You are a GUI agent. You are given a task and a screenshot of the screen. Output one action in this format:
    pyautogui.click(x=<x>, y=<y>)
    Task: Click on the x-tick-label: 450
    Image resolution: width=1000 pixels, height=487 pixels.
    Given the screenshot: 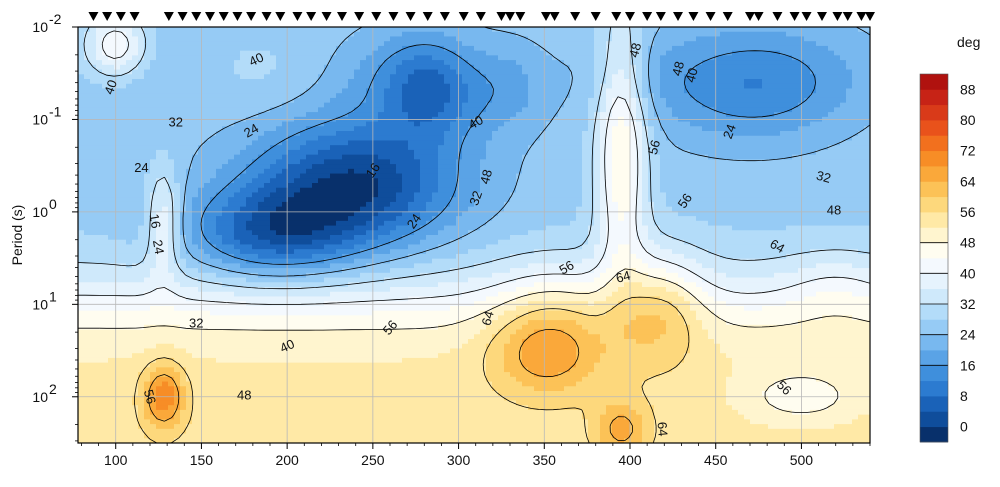 What is the action you would take?
    pyautogui.click(x=716, y=460)
    